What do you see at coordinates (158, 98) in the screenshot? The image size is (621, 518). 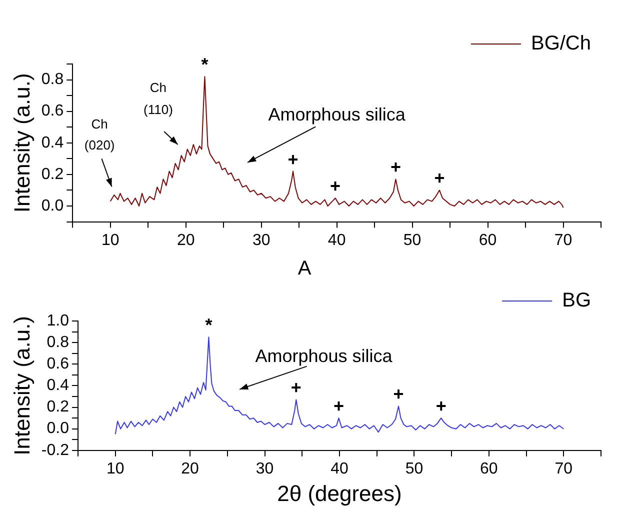 I see `annotation: Ch (110)` at bounding box center [158, 98].